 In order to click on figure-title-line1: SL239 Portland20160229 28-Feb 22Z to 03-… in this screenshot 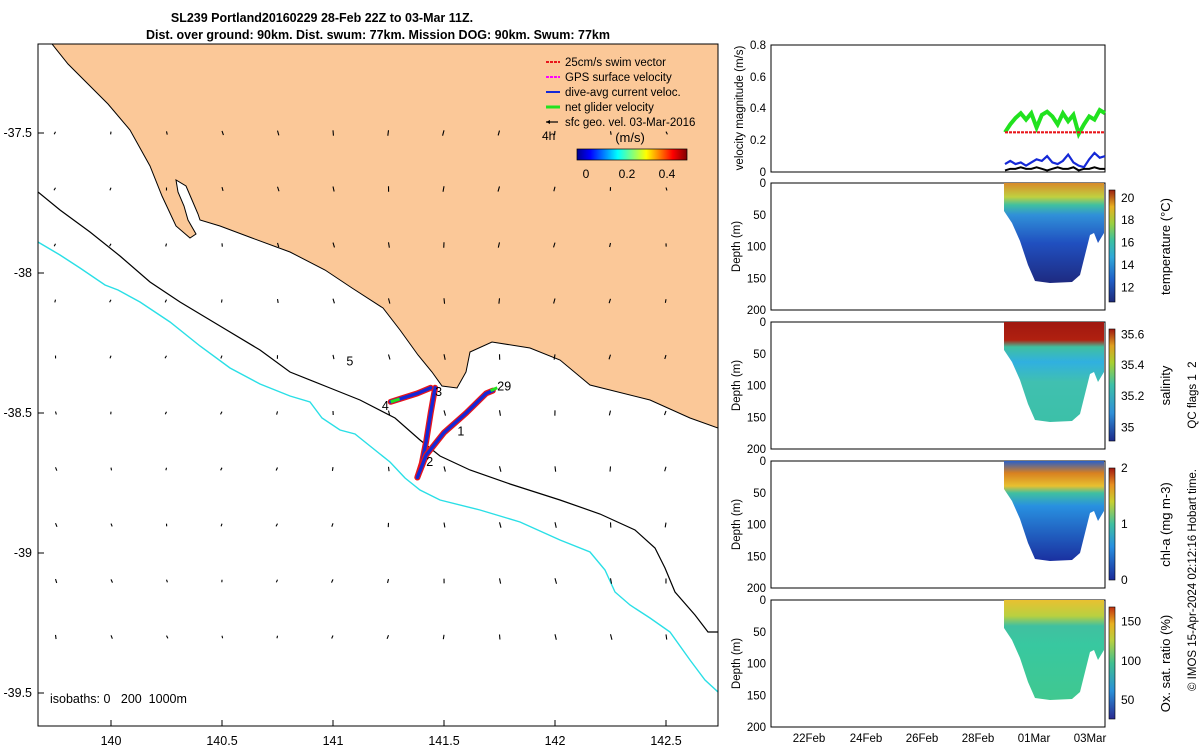, I will do `click(322, 18)`.